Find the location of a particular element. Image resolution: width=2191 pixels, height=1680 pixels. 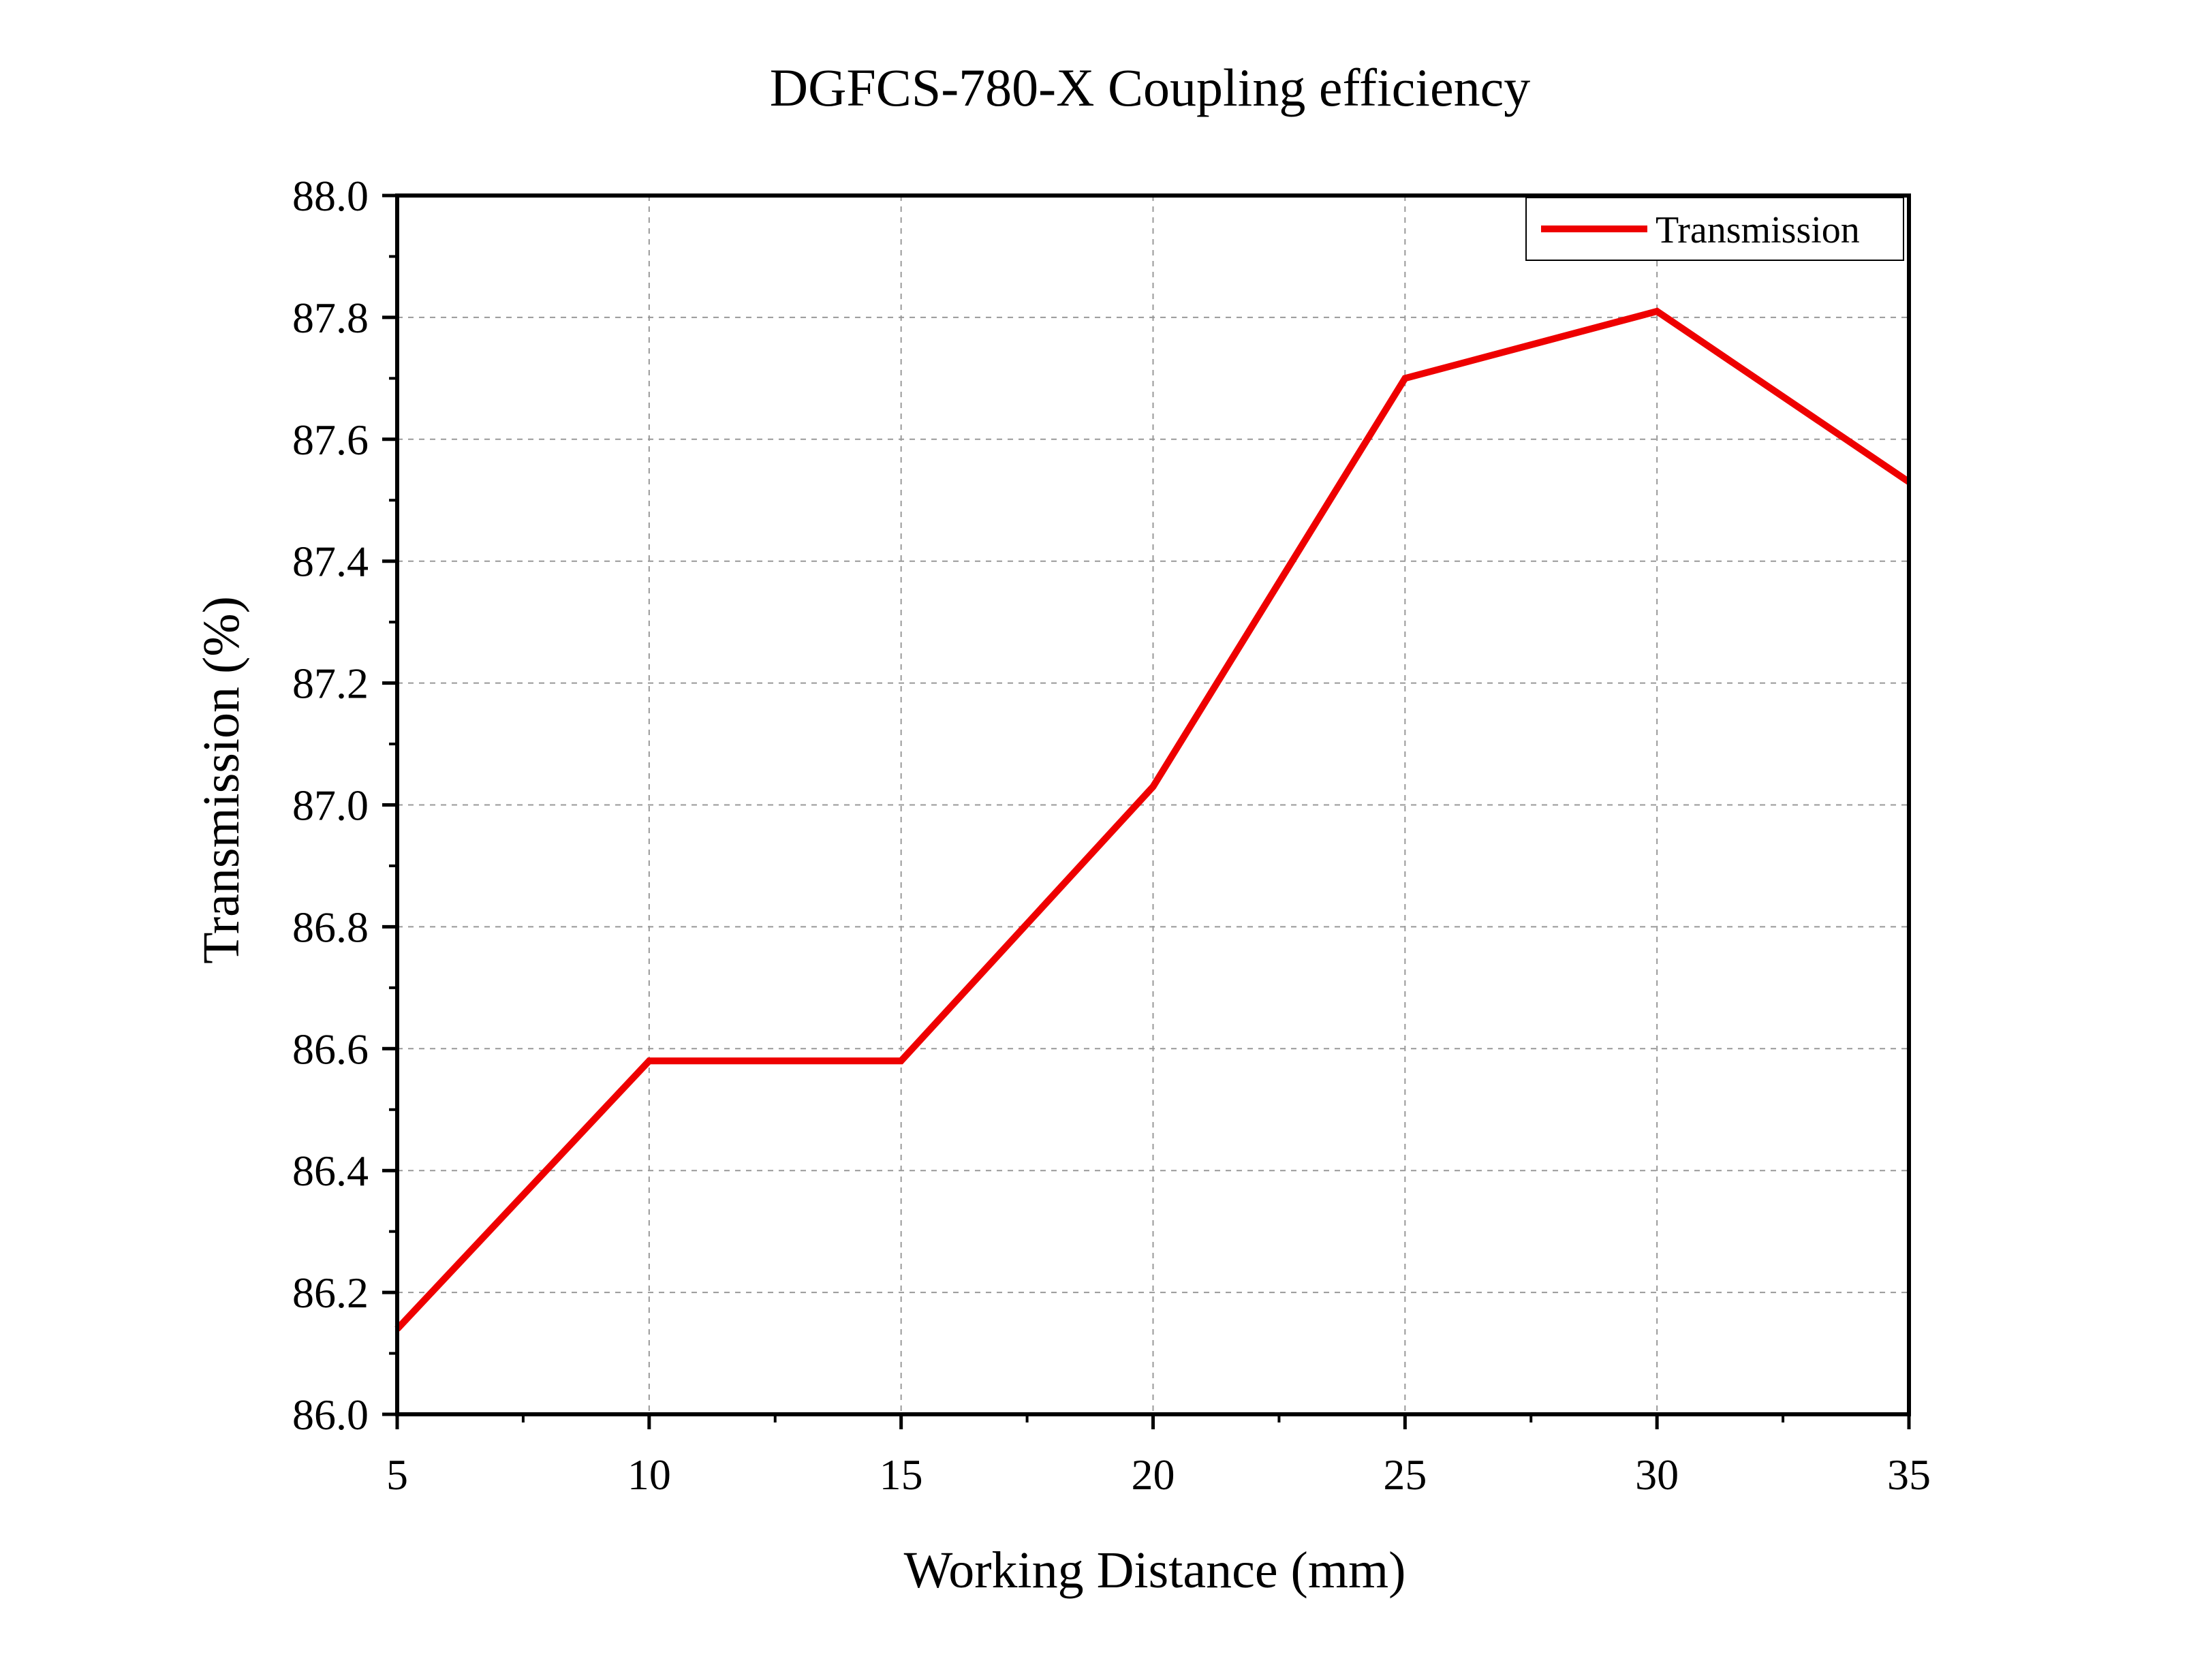

x-tick-label: 5 is located at coordinates (397, 1474).